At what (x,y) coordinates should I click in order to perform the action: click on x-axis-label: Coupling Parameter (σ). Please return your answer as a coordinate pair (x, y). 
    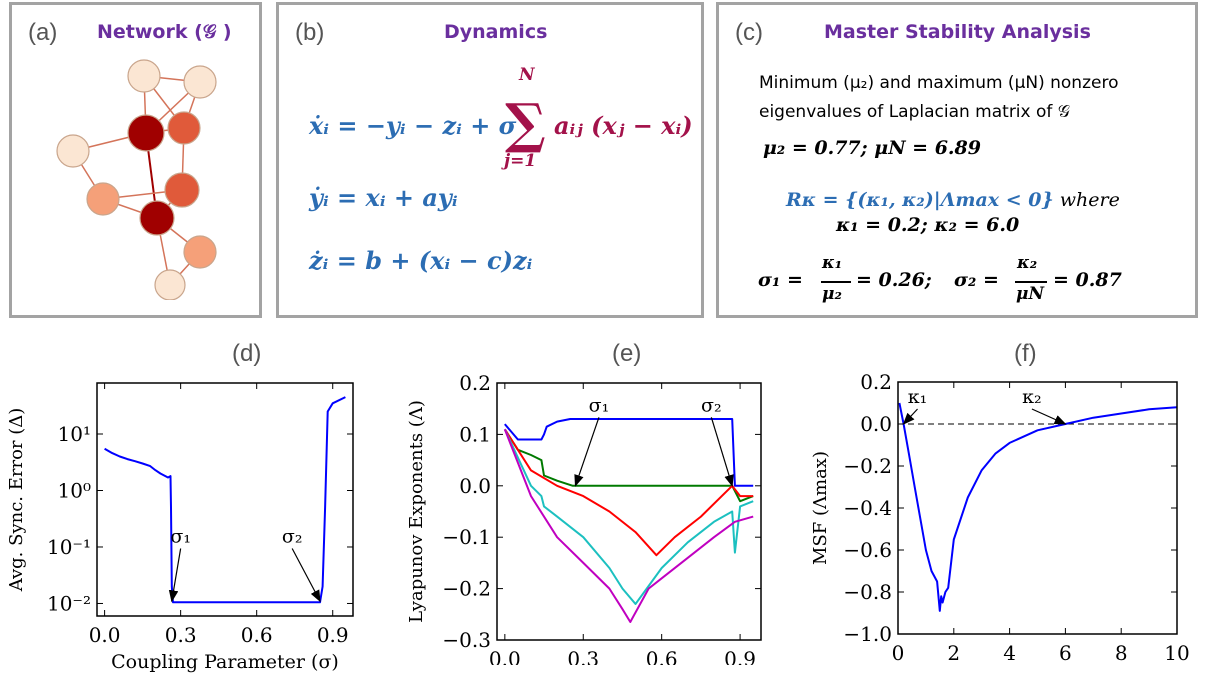
    Looking at the image, I should click on (225, 662).